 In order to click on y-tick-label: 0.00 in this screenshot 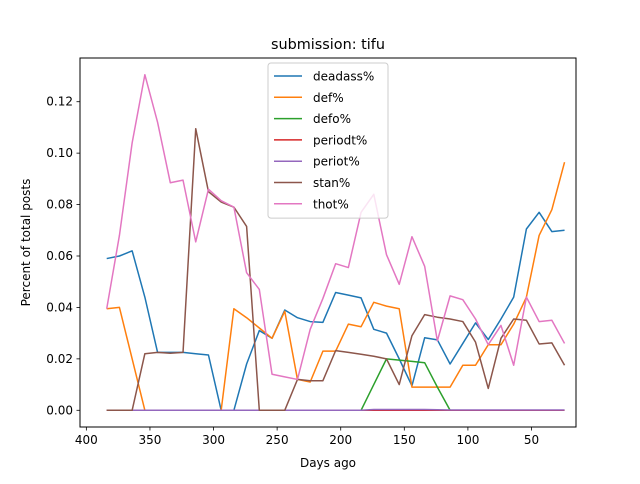, I will do `click(59, 410)`.